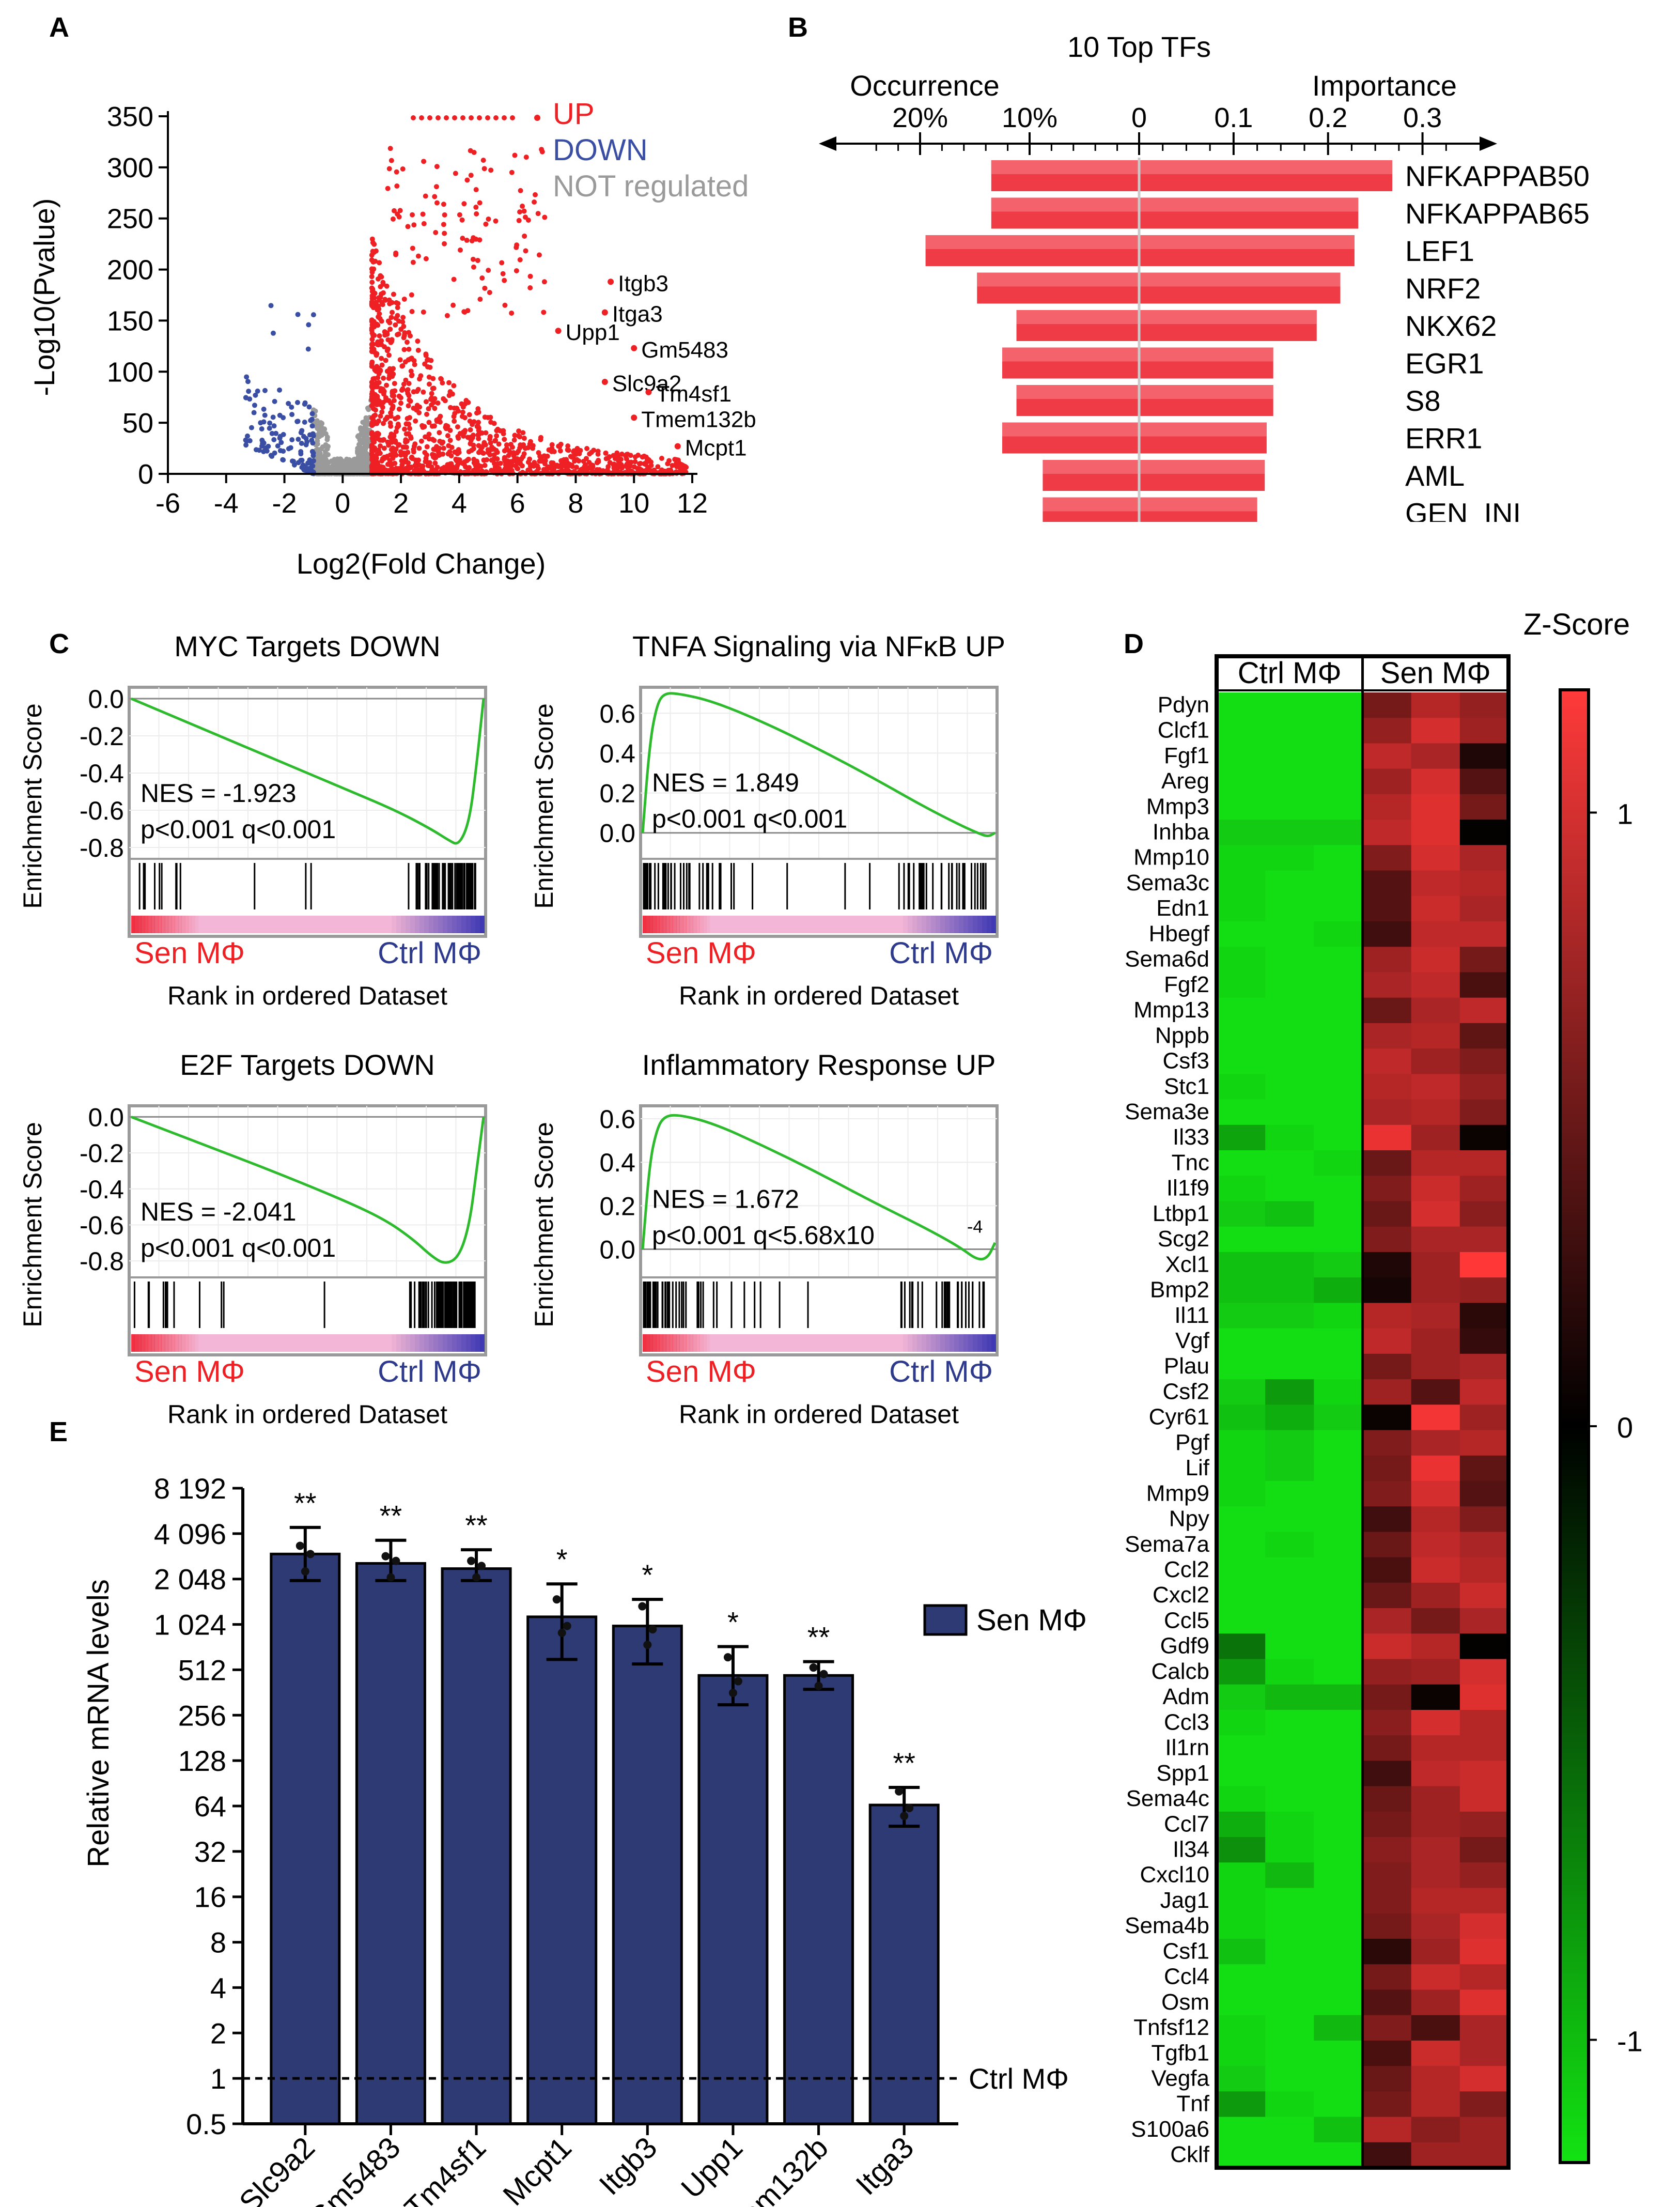 The image size is (1680, 2207). I want to click on gene-label: Plau, so click(1186, 1366).